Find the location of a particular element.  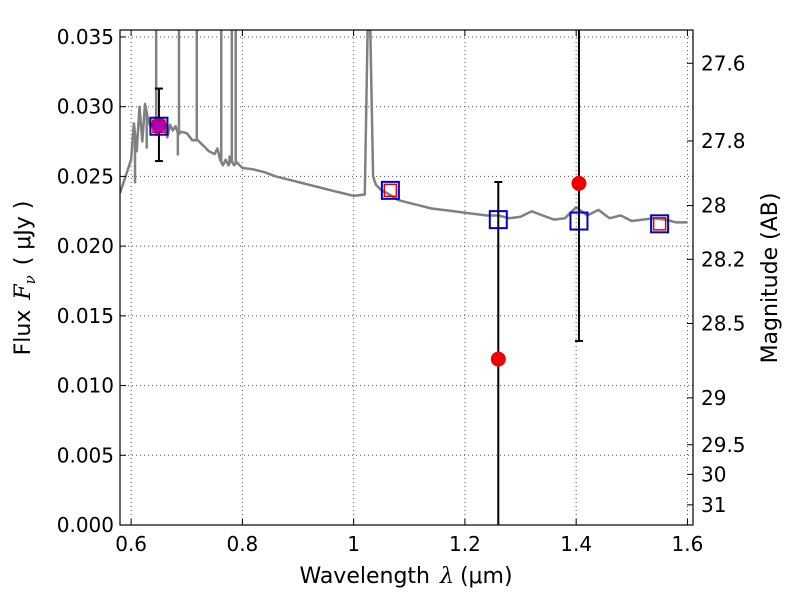

y-axis-label-symbol: F is located at coordinates (23, 292).